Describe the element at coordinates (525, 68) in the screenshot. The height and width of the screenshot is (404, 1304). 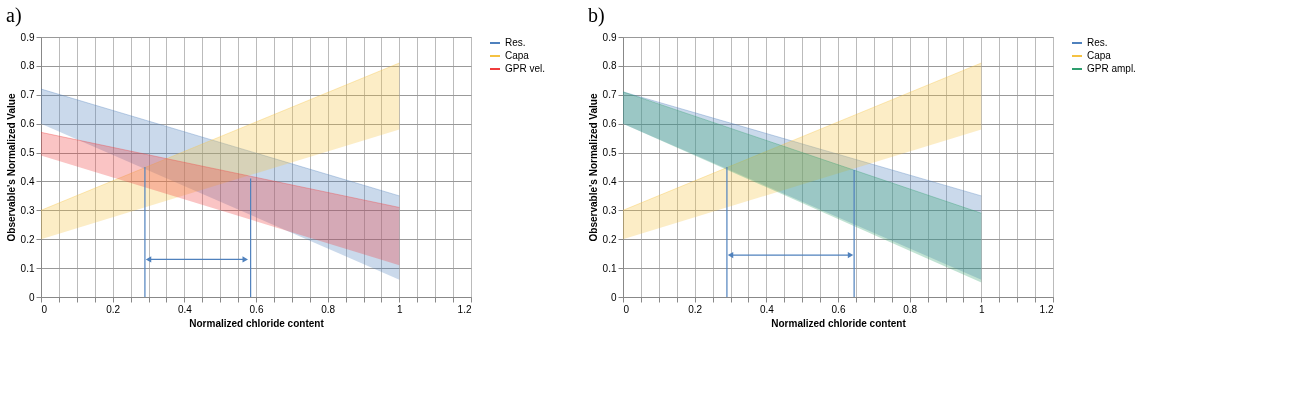
I see `legend-label: GPR vel.` at that location.